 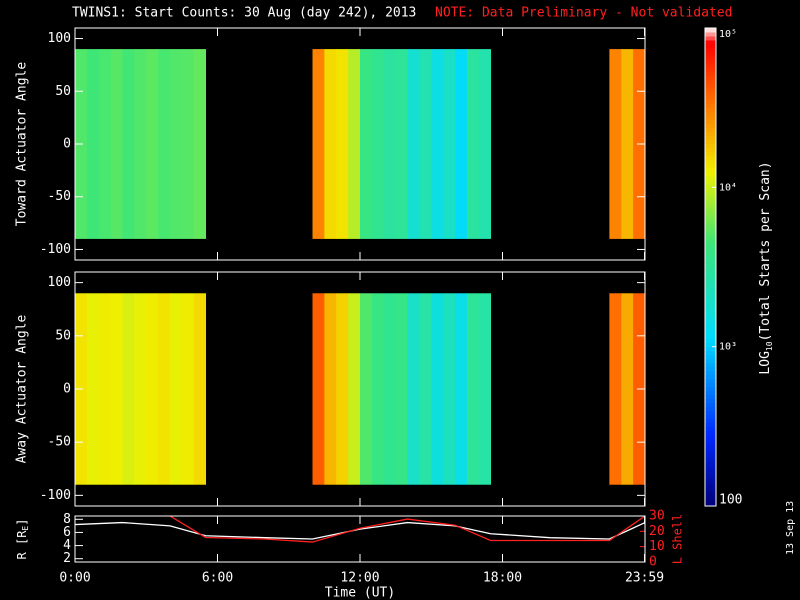 What do you see at coordinates (765, 363) in the screenshot?
I see `label-part: LOG` at bounding box center [765, 363].